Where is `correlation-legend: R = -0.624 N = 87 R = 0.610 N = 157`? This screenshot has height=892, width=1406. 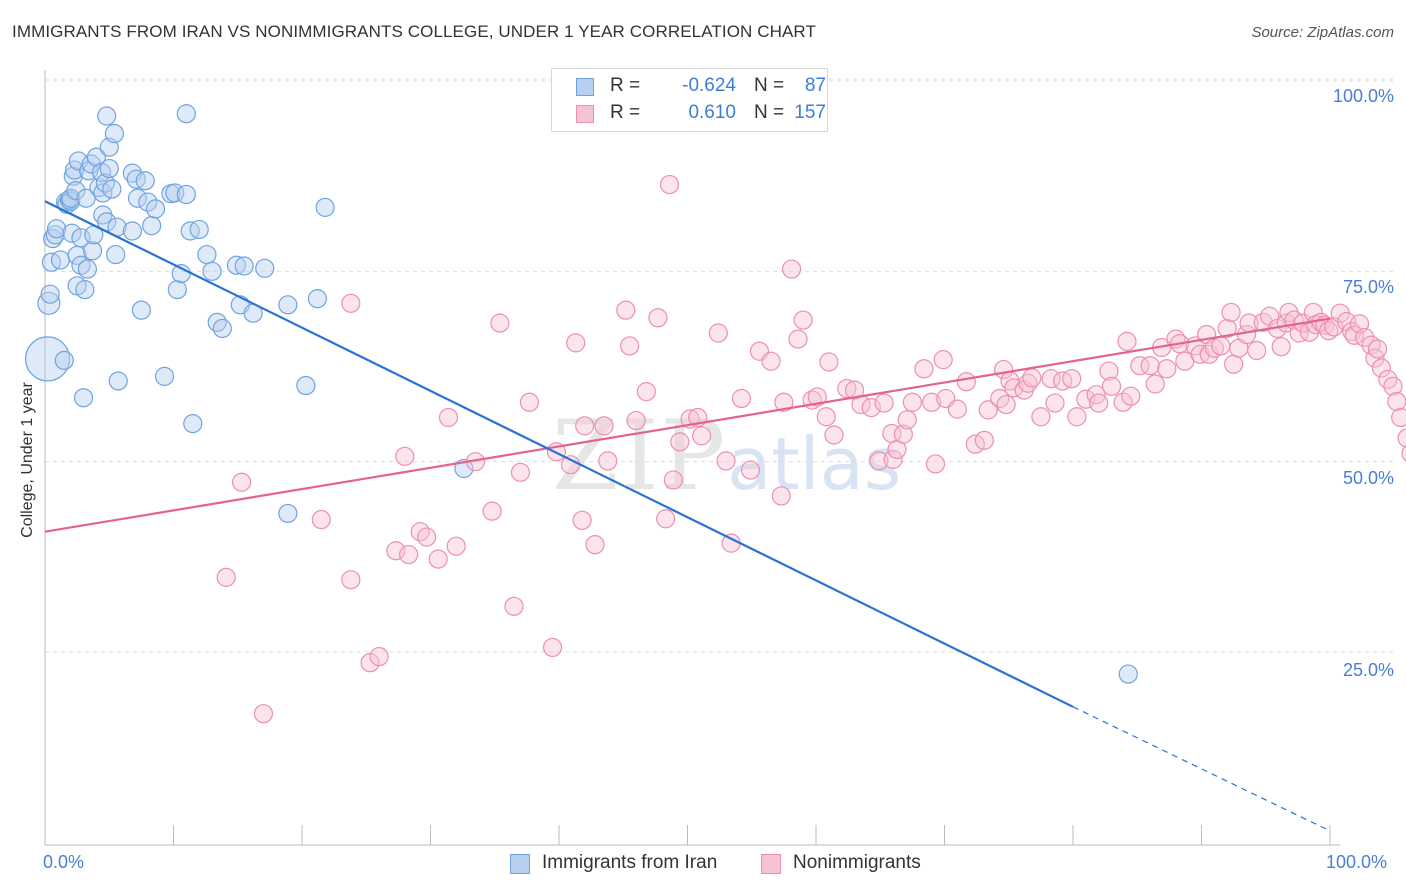
correlation-legend: R = -0.624 N = 87 R = 0.610 N = 157 is located at coordinates (689, 100).